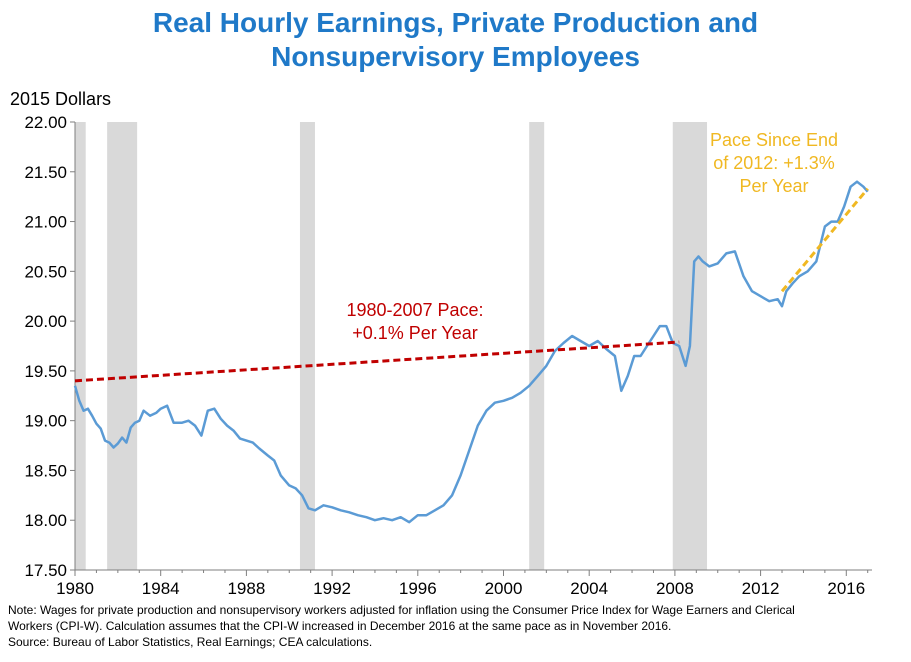 This screenshot has height=662, width=911. What do you see at coordinates (418, 588) in the screenshot?
I see `x-tick-label: 1996` at bounding box center [418, 588].